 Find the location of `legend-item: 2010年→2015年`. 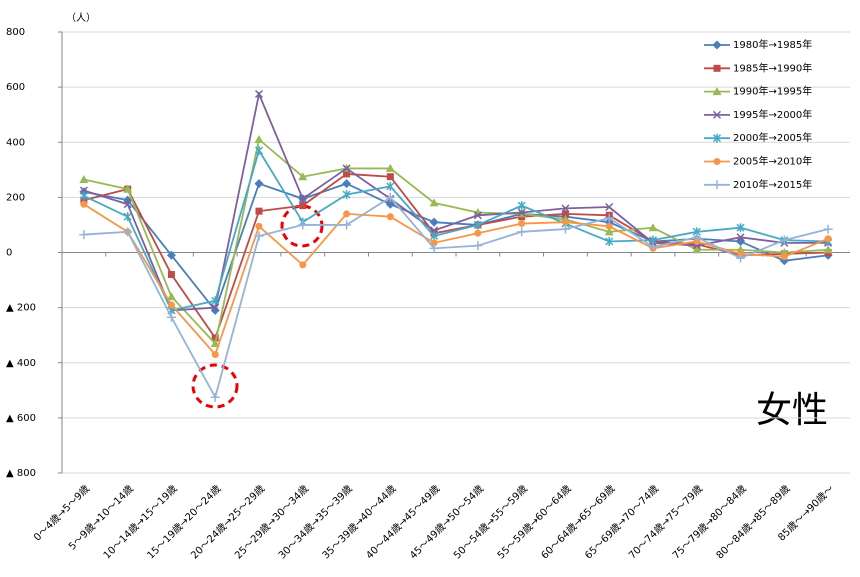

legend-item: 2010年→2015年 is located at coordinates (758, 184).